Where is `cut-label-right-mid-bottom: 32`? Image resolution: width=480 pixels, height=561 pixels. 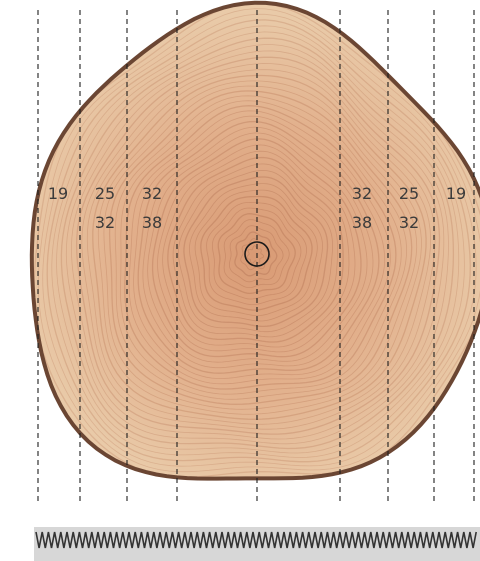
cut-label-right-mid-bottom: 32 is located at coordinates (409, 222).